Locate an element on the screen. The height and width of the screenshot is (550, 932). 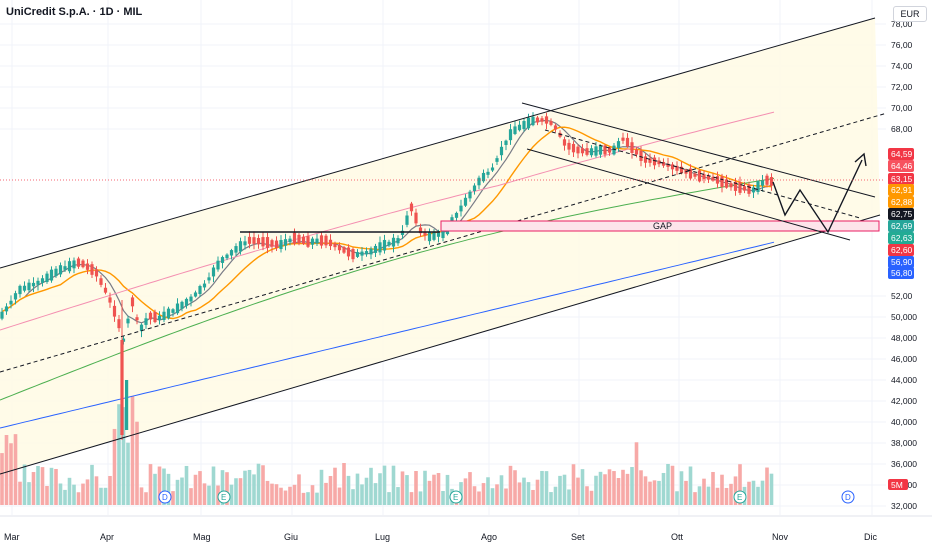
flag-lower-line is located at coordinates (688, 194).